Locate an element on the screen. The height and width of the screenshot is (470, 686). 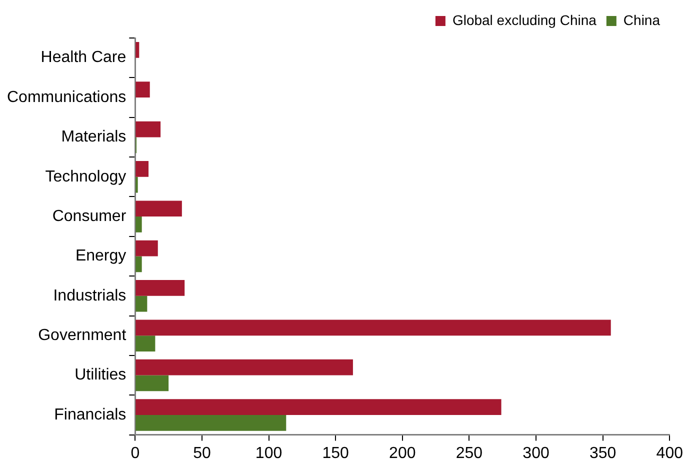
x-tick-label: 150 is located at coordinates (336, 453).